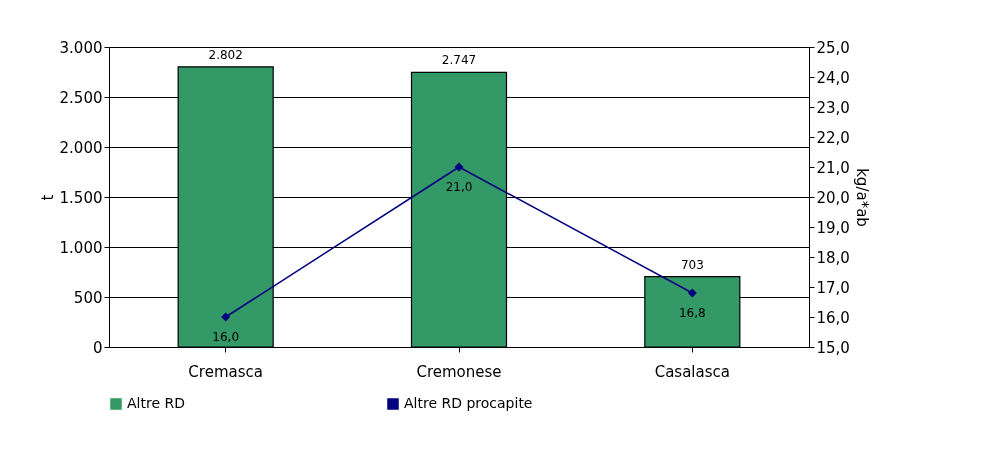 The width and height of the screenshot is (1008, 472). Describe the element at coordinates (468, 403) in the screenshot. I see `legend-label: Altre RD procapite` at that location.